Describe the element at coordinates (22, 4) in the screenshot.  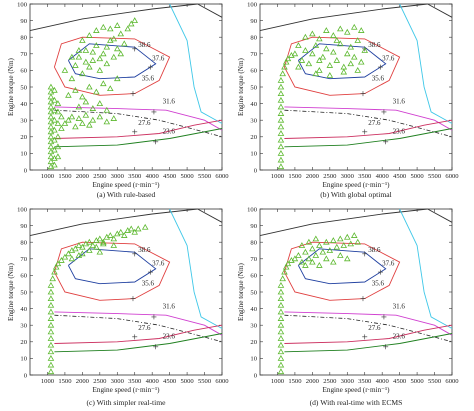
I see `y-tick-label: 100` at that location.